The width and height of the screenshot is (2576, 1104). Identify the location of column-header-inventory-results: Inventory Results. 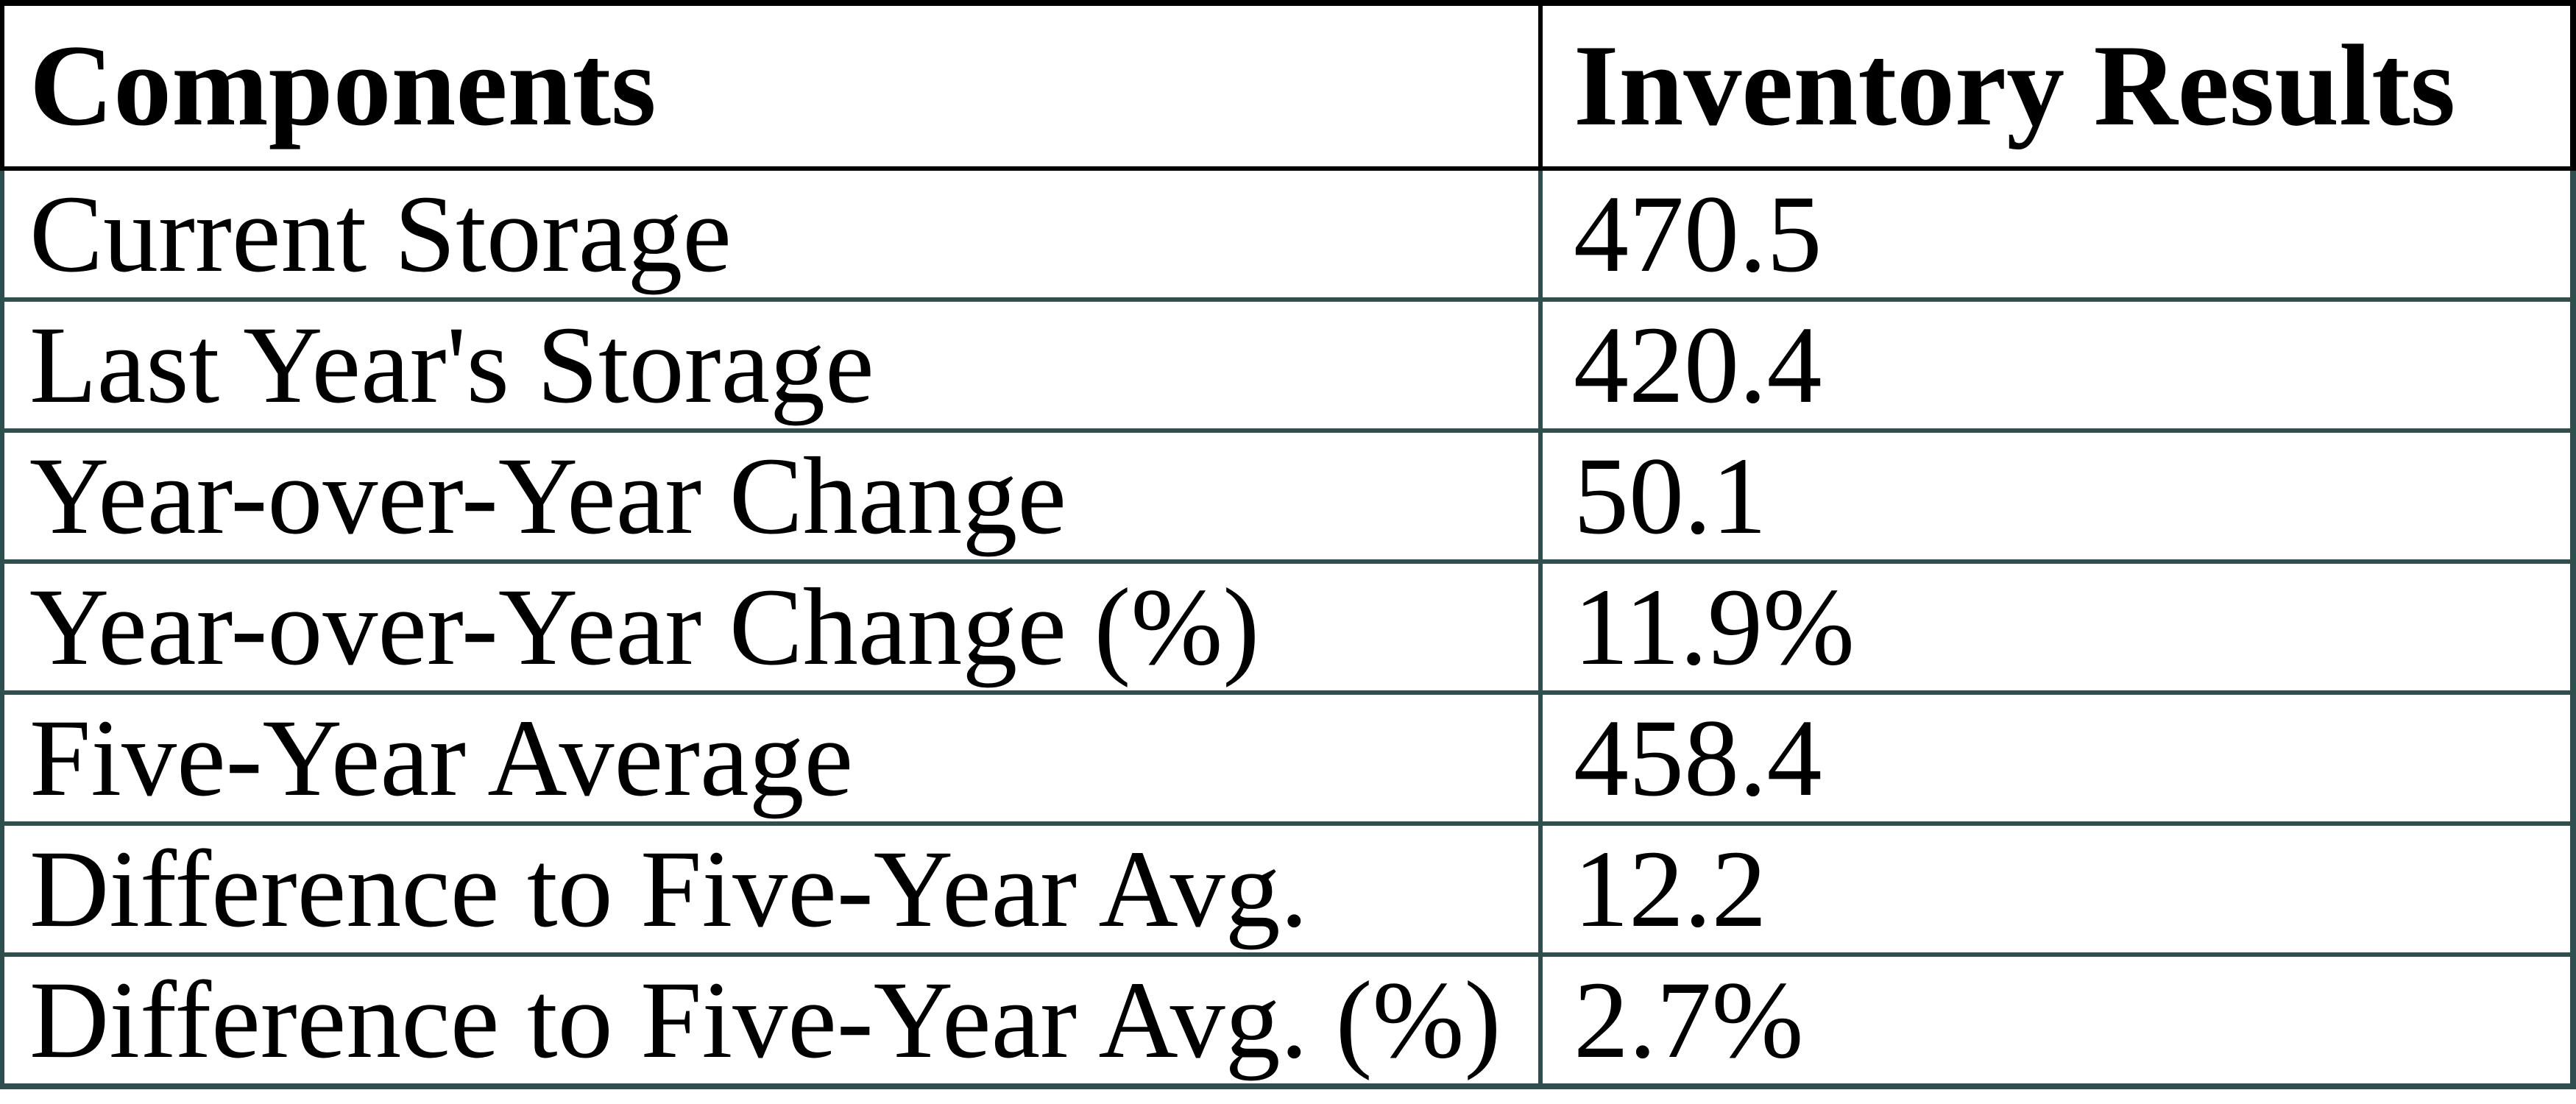
(2059, 85).